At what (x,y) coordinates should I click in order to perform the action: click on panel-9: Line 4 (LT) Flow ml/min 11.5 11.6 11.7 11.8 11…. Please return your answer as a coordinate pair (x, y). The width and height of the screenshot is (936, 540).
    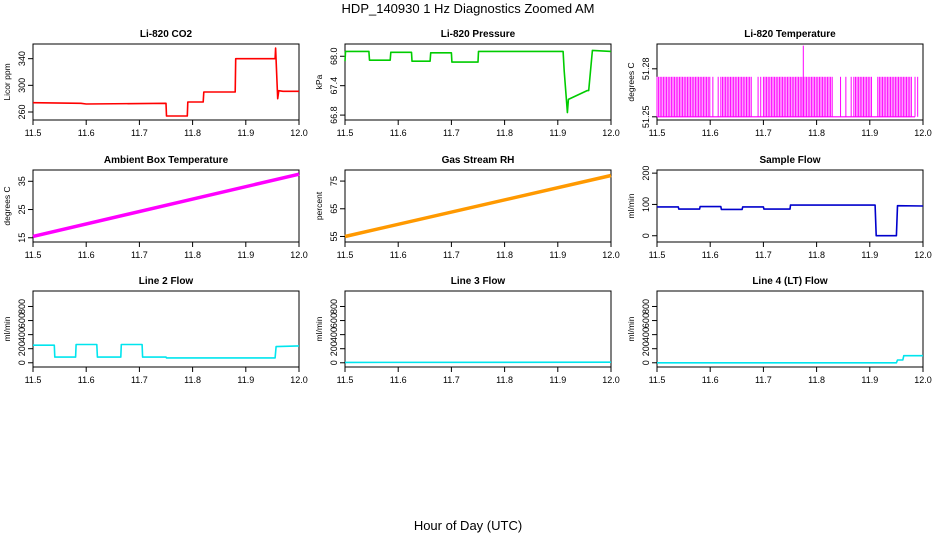
    Looking at the image, I should click on (779, 330).